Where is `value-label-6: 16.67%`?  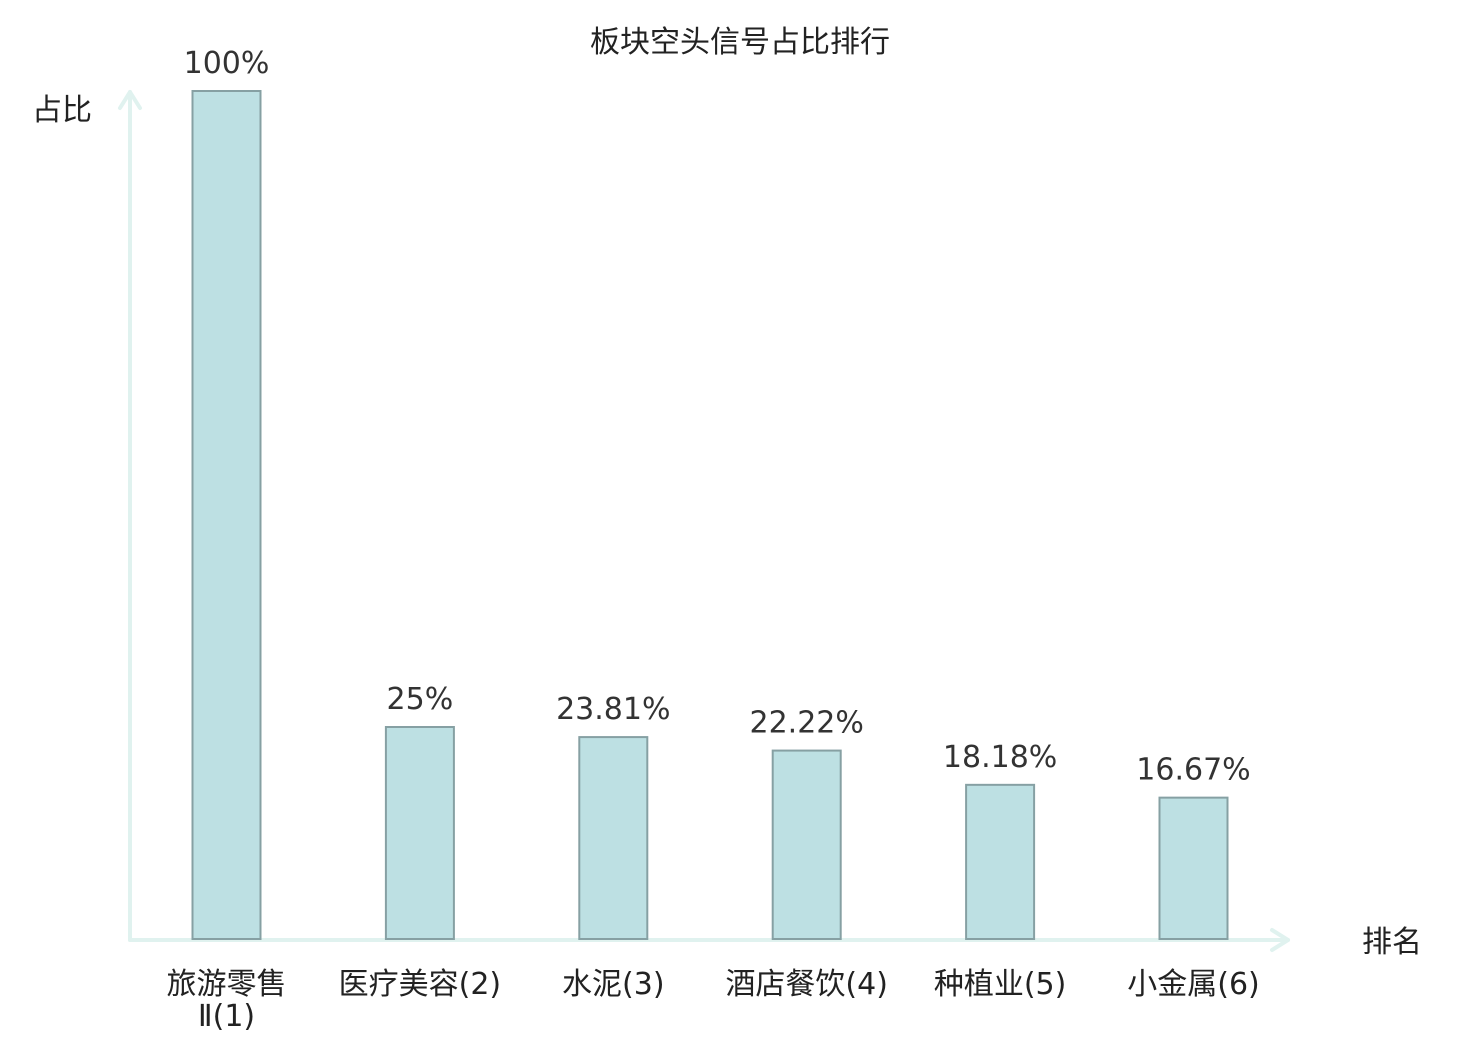 value-label-6: 16.67% is located at coordinates (1193, 770).